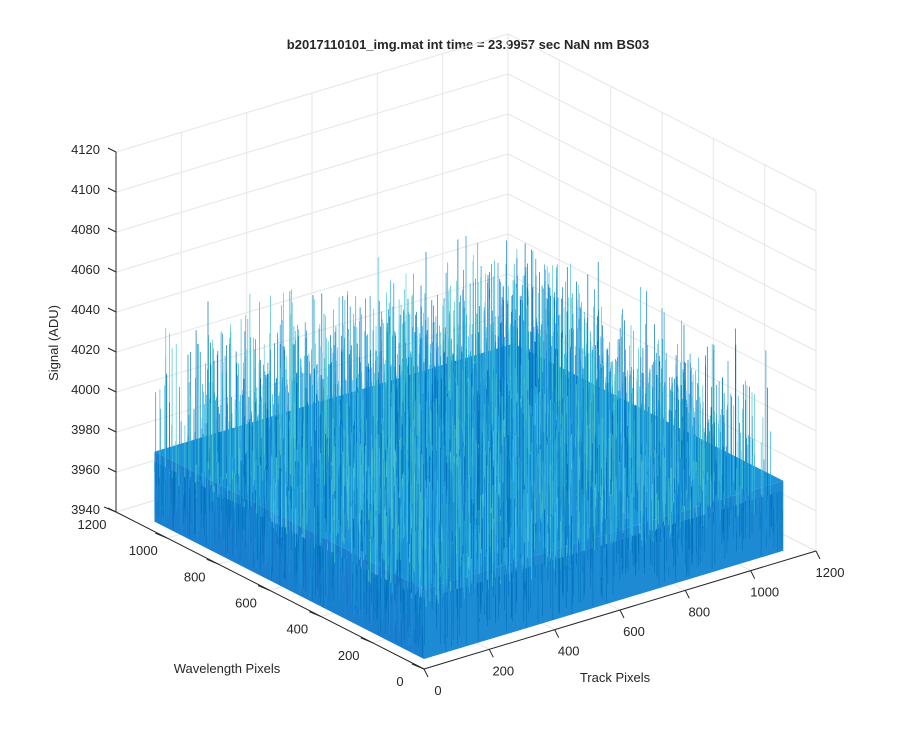 This screenshot has height=755, width=900. I want to click on z-tick-label: 3960, so click(85, 469).